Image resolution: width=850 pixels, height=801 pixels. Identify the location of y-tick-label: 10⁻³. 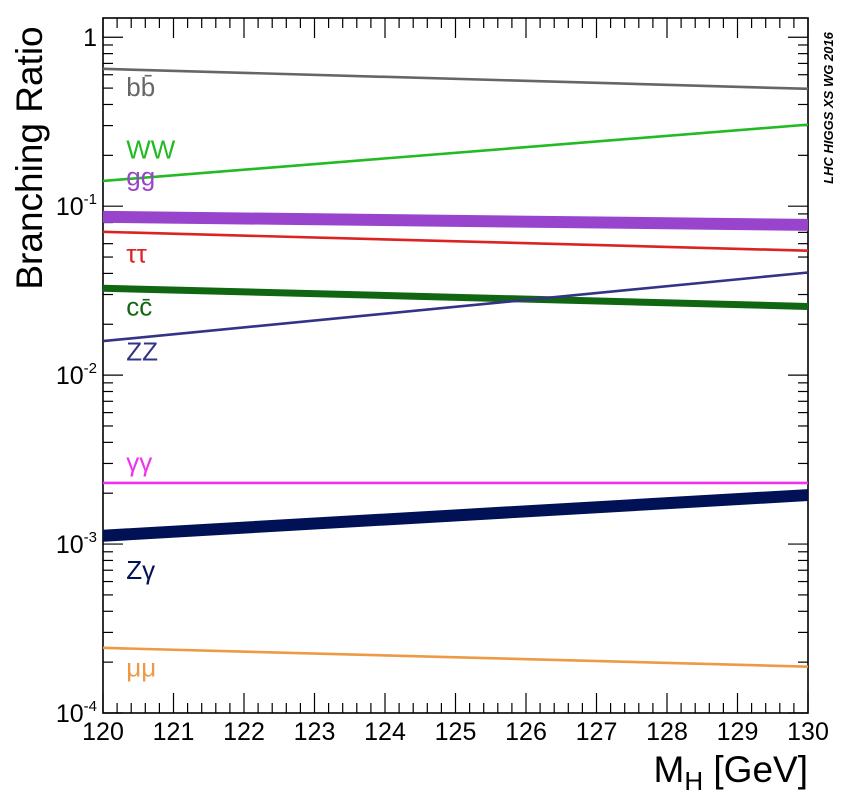
(76, 544).